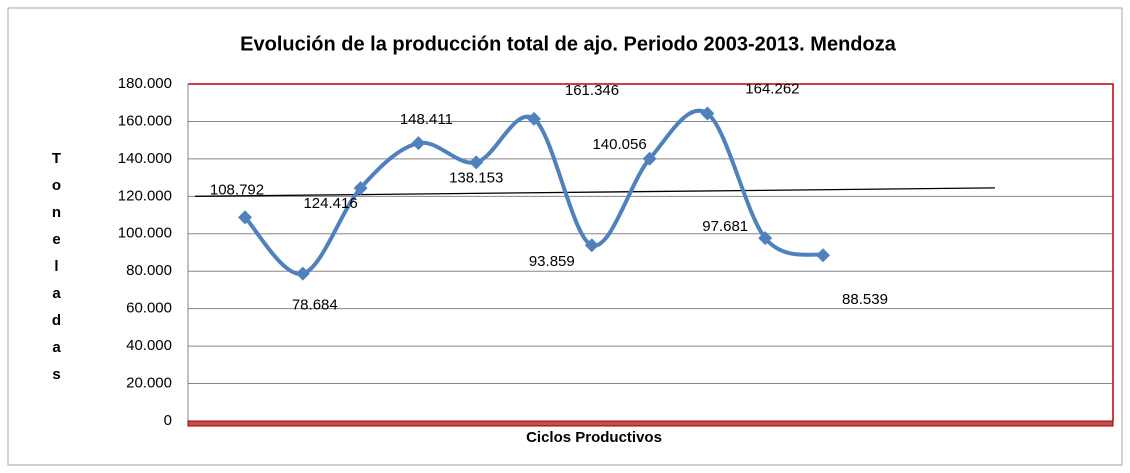  I want to click on data-label: 148.411, so click(426, 119).